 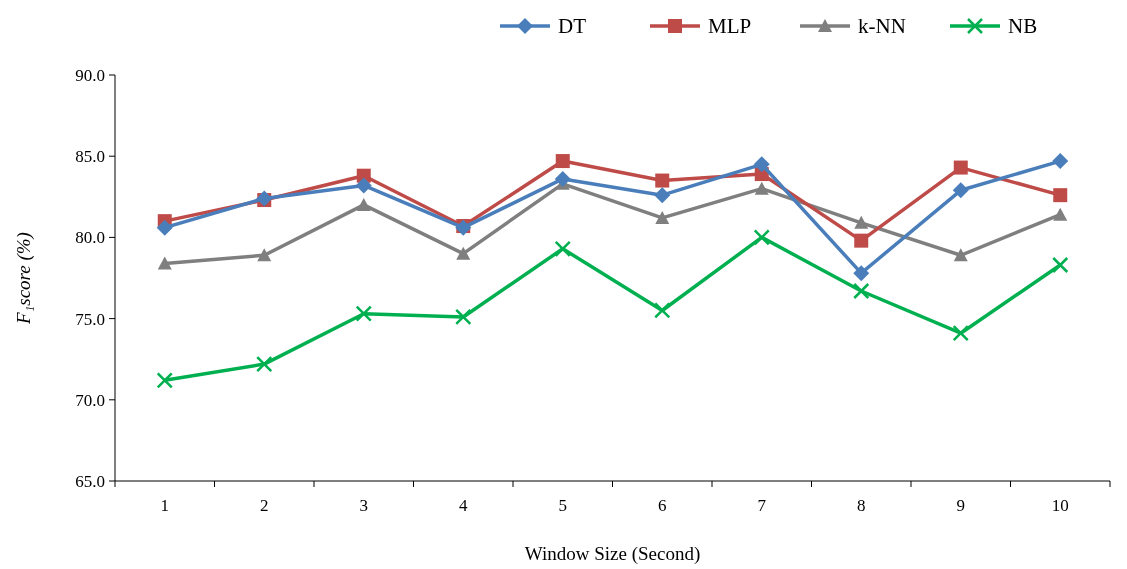 What do you see at coordinates (730, 26) in the screenshot?
I see `legend-label: MLP` at bounding box center [730, 26].